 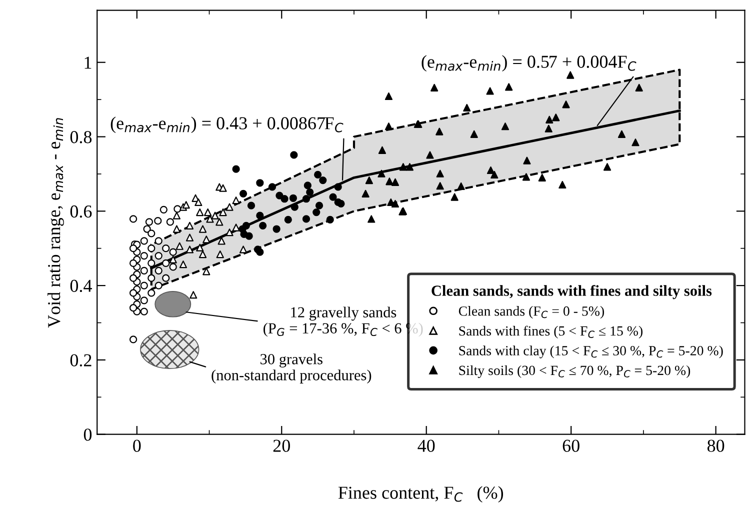 I want to click on annotation: 30 gravels (non-standard procedures), so click(x=292, y=369).